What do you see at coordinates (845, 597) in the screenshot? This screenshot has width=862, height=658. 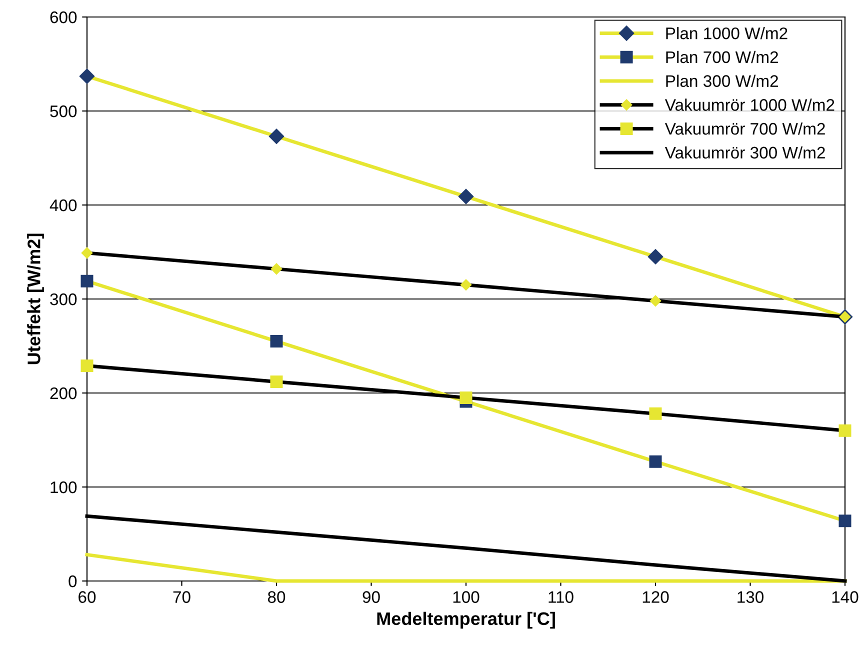 I see `x-tick-label: 140` at bounding box center [845, 597].